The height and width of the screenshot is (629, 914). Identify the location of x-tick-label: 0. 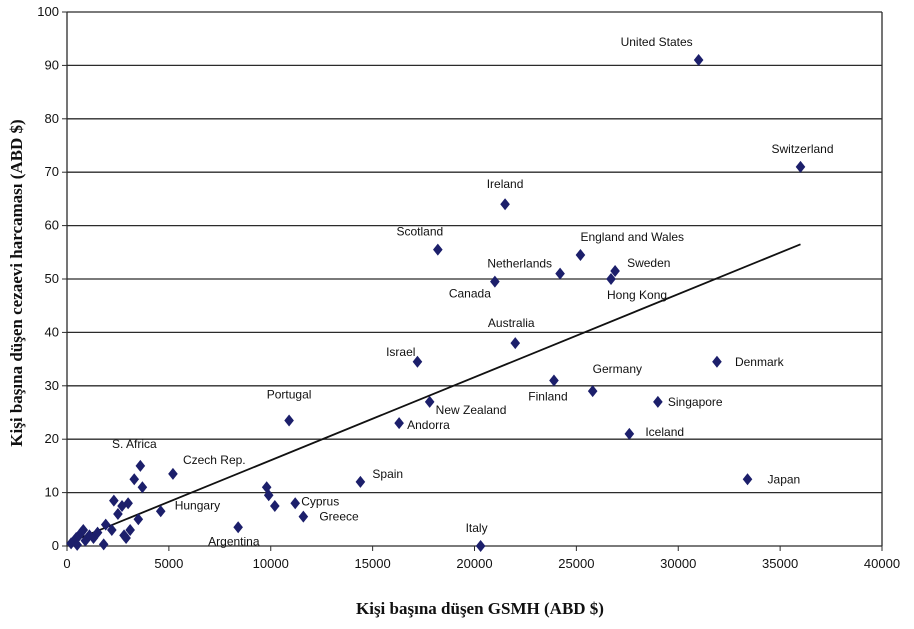
(66, 563).